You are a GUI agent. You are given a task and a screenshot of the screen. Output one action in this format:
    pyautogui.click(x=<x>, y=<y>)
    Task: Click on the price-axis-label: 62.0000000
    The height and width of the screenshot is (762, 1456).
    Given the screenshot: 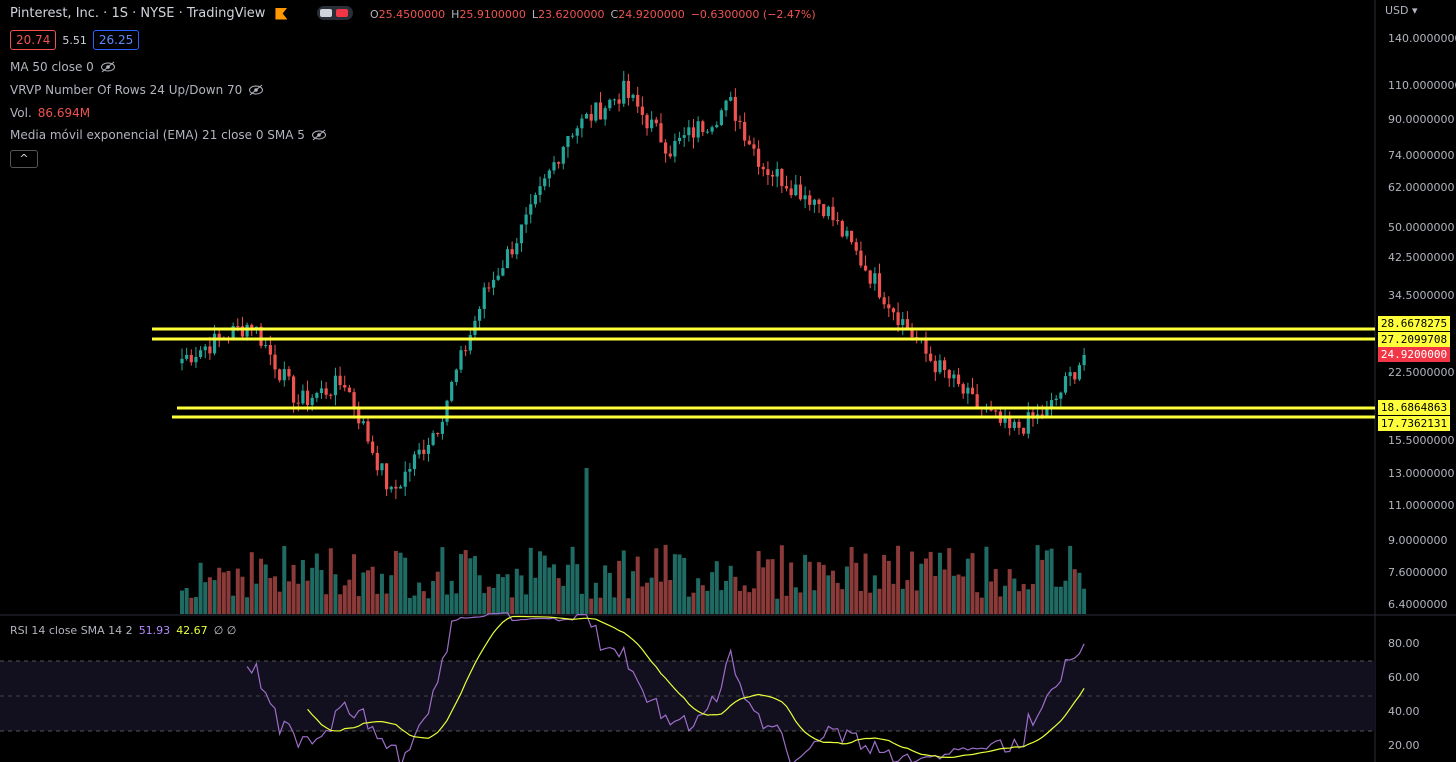 What is the action you would take?
    pyautogui.click(x=1421, y=187)
    